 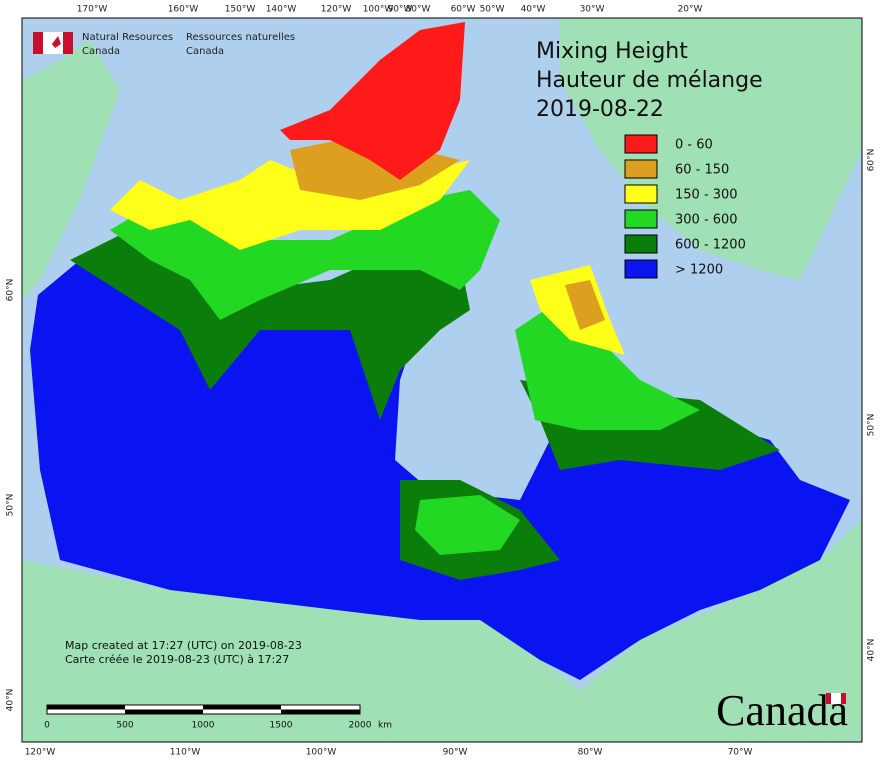 What do you see at coordinates (592, 10) in the screenshot?
I see `longitude-label: 30°W` at bounding box center [592, 10].